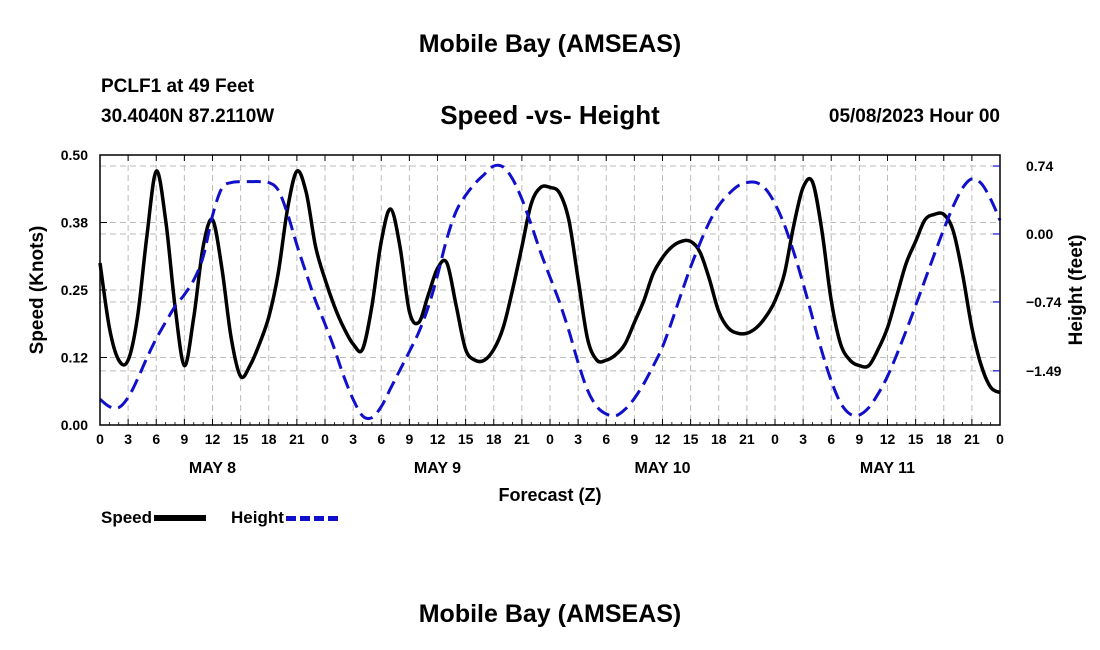  What do you see at coordinates (127, 517) in the screenshot?
I see `legend-speed-label: Speed` at bounding box center [127, 517].